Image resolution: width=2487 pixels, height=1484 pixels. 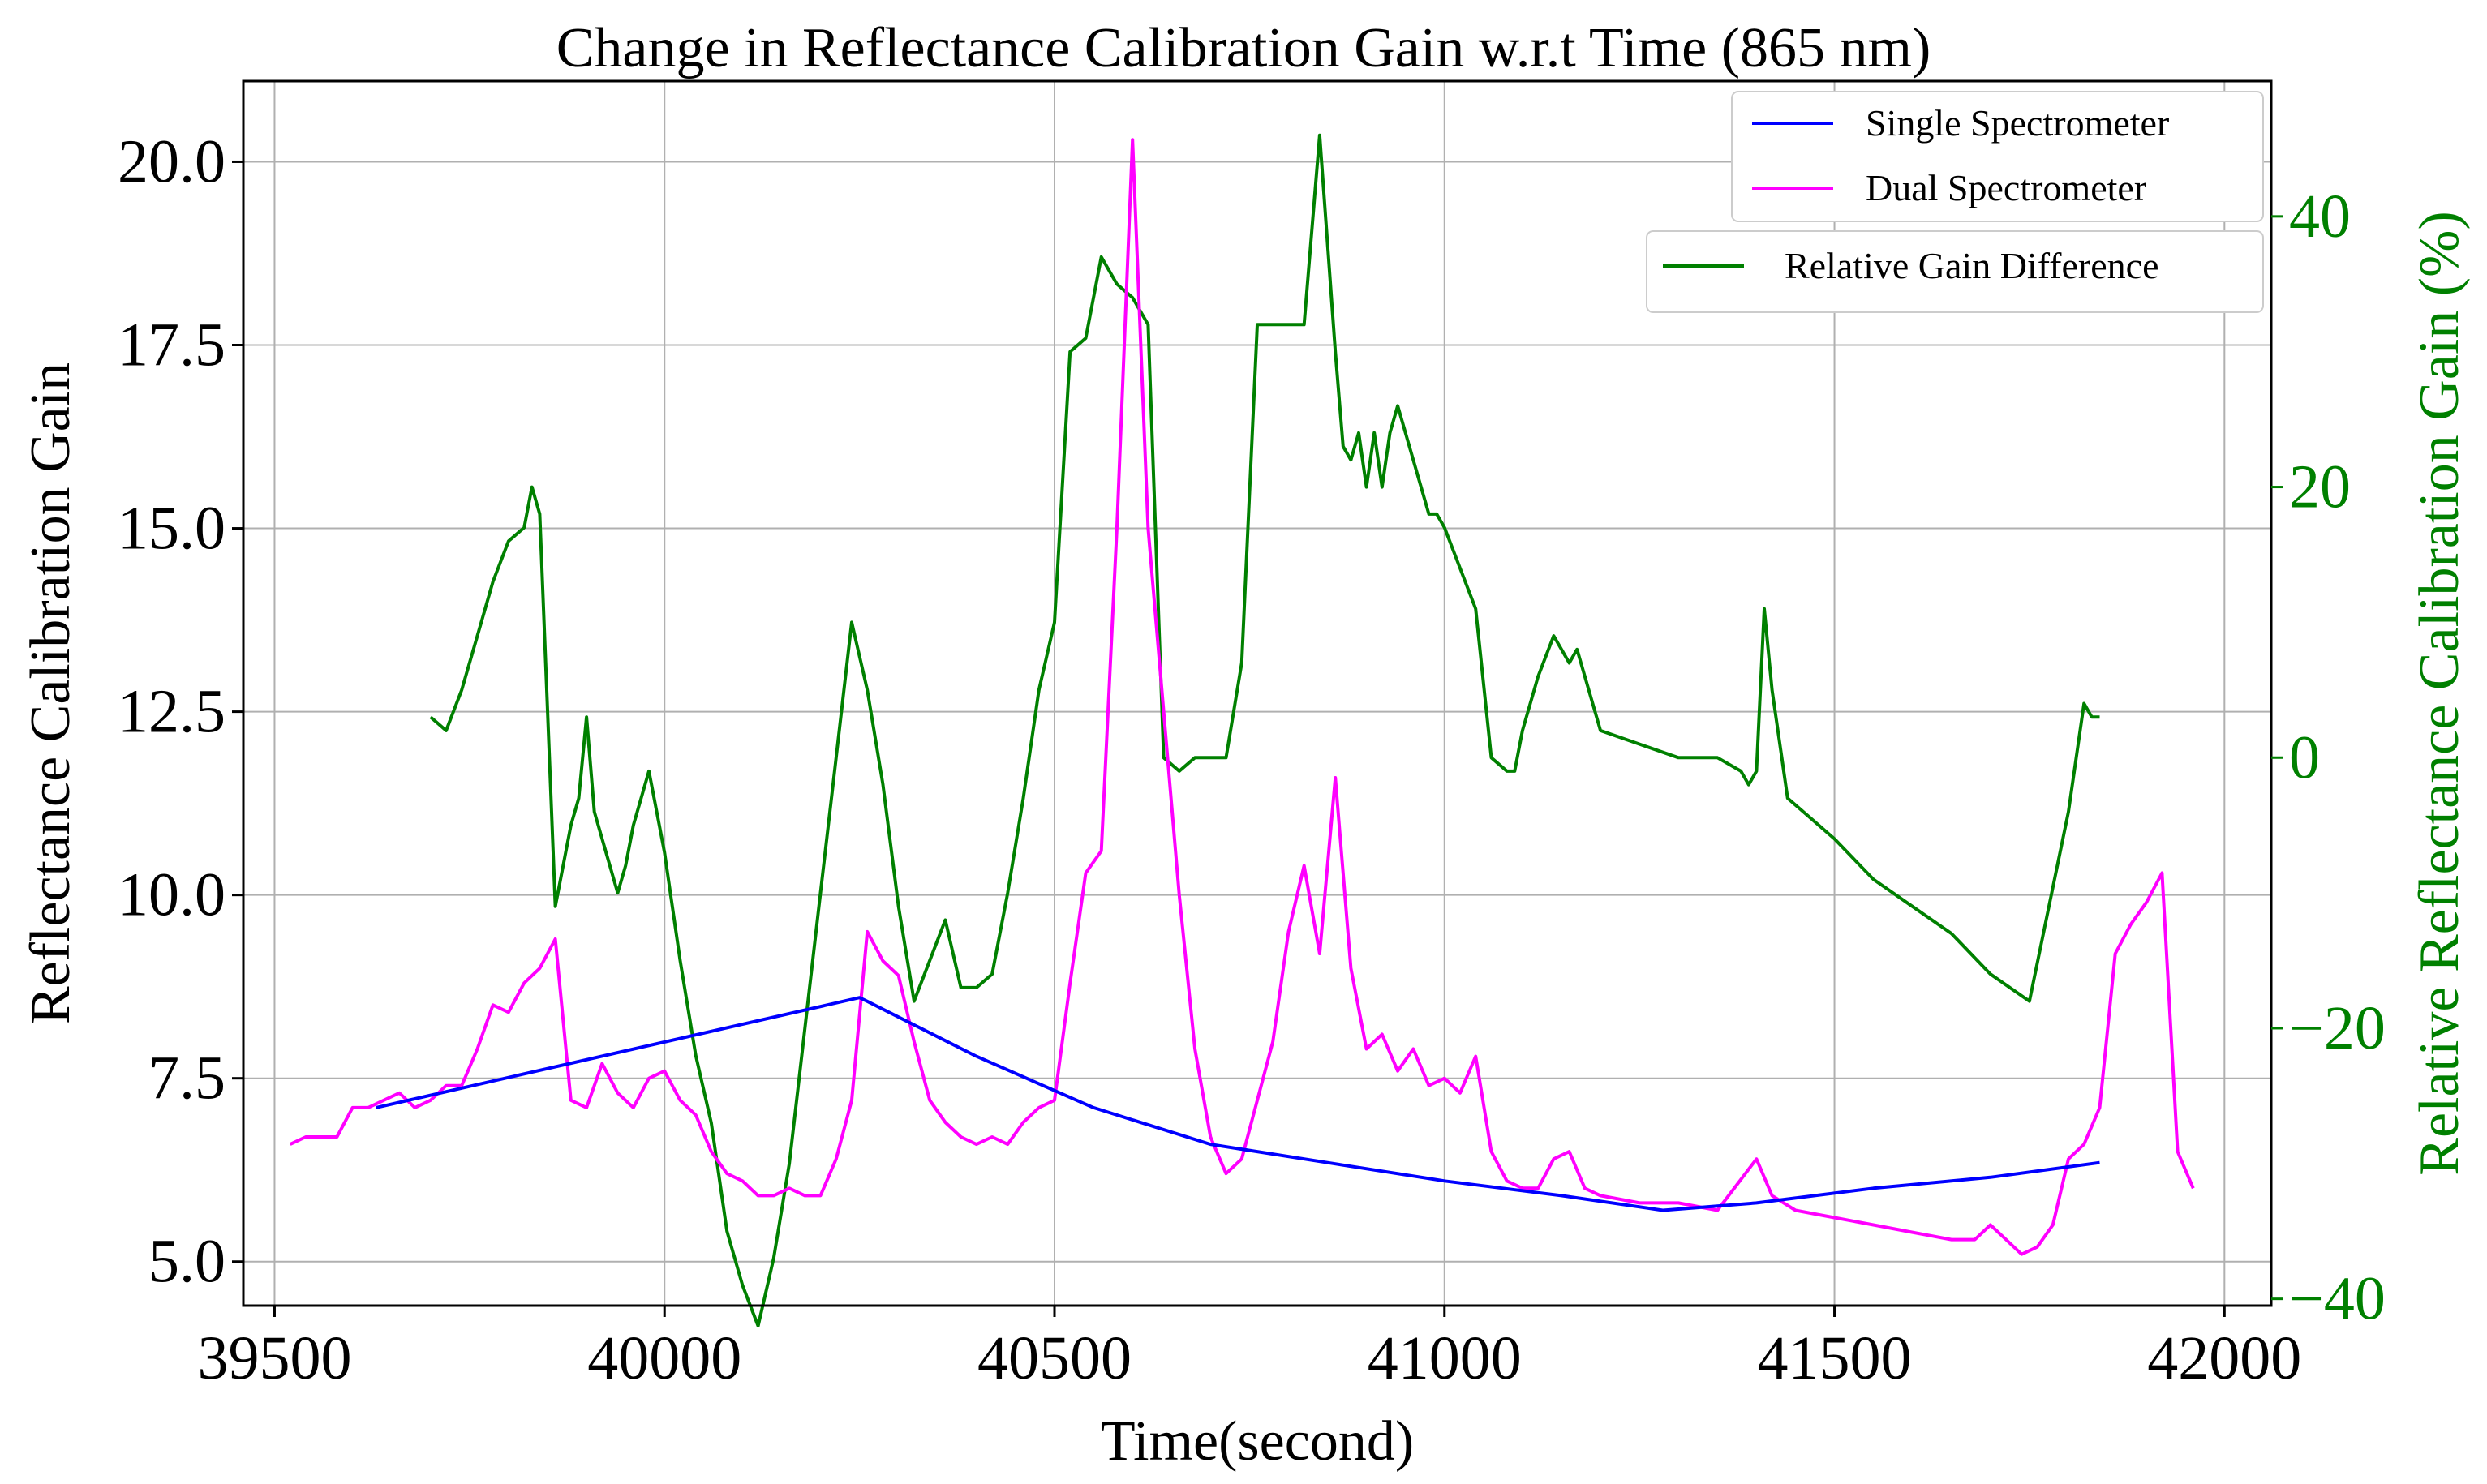 What do you see at coordinates (1249, 1349) in the screenshot?
I see `x-axis: 39500 40000 40500 41000 41500 42000` at bounding box center [1249, 1349].